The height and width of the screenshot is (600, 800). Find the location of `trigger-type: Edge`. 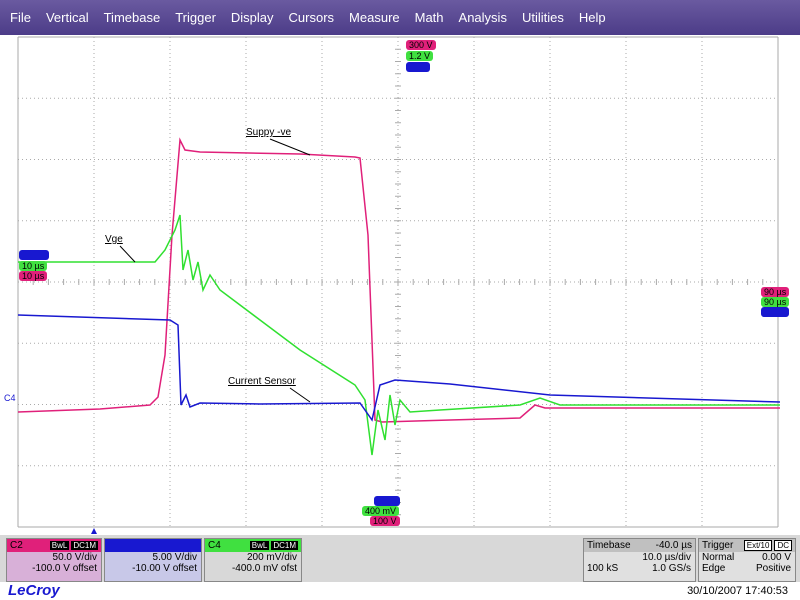

trigger-type: Edge is located at coordinates (714, 568).